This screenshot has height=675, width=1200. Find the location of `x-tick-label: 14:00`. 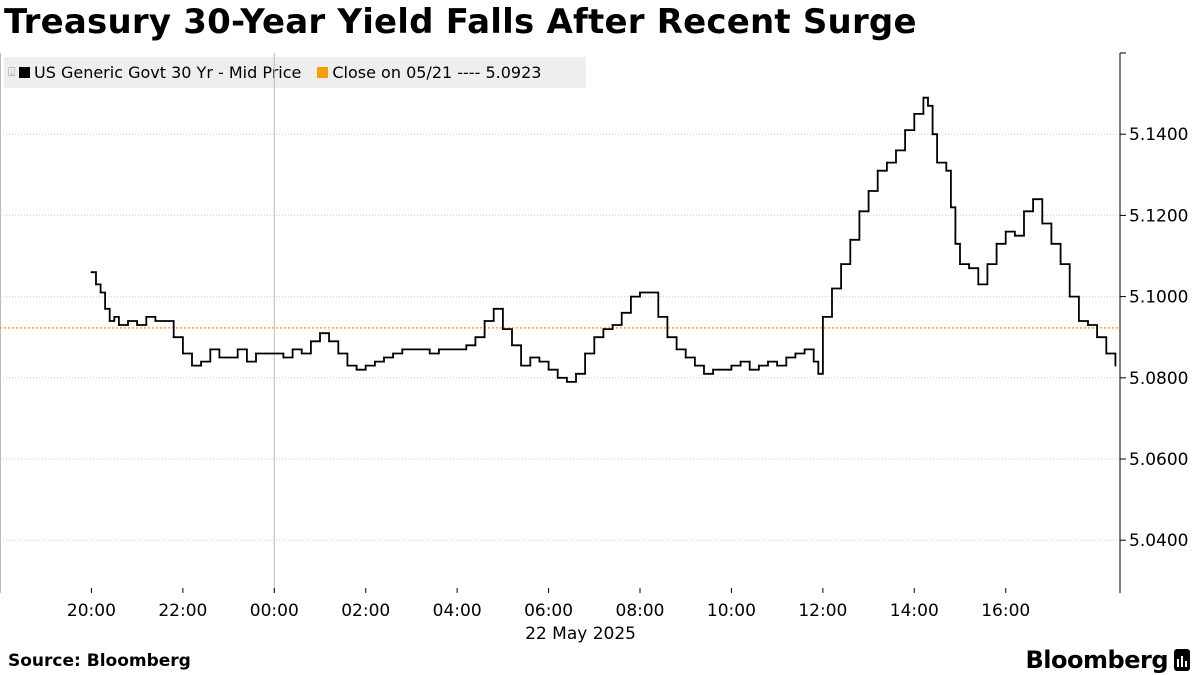

x-tick-label: 14:00 is located at coordinates (914, 611).